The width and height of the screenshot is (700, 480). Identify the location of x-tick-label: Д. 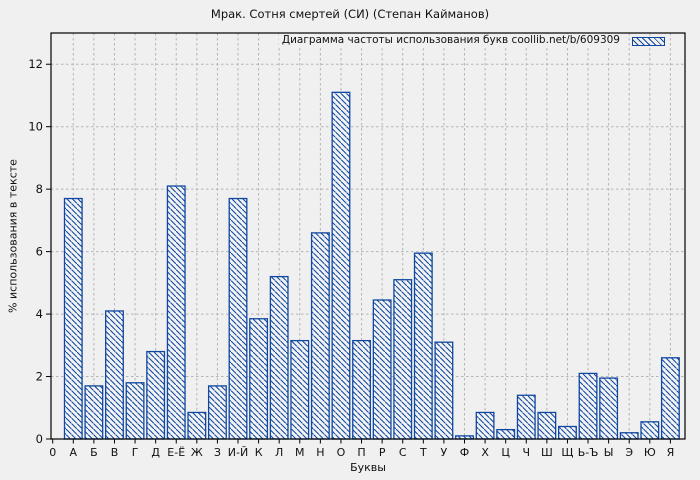
(155, 452).